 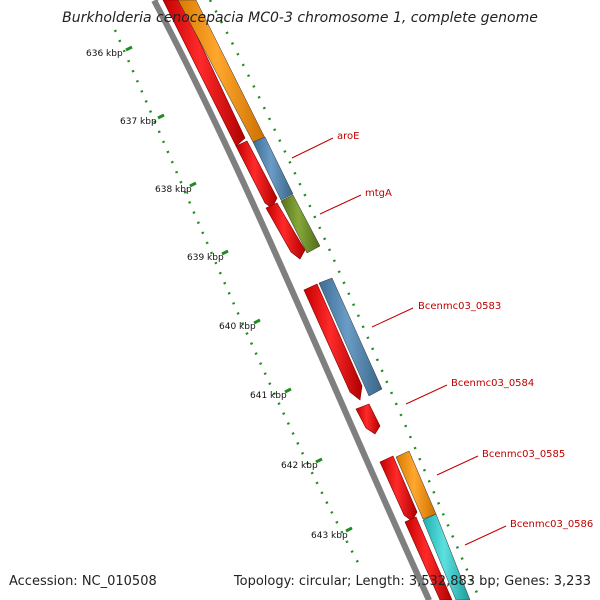 What do you see at coordinates (173, 190) in the screenshot?
I see `tick-label-638: 638 kbp` at bounding box center [173, 190].